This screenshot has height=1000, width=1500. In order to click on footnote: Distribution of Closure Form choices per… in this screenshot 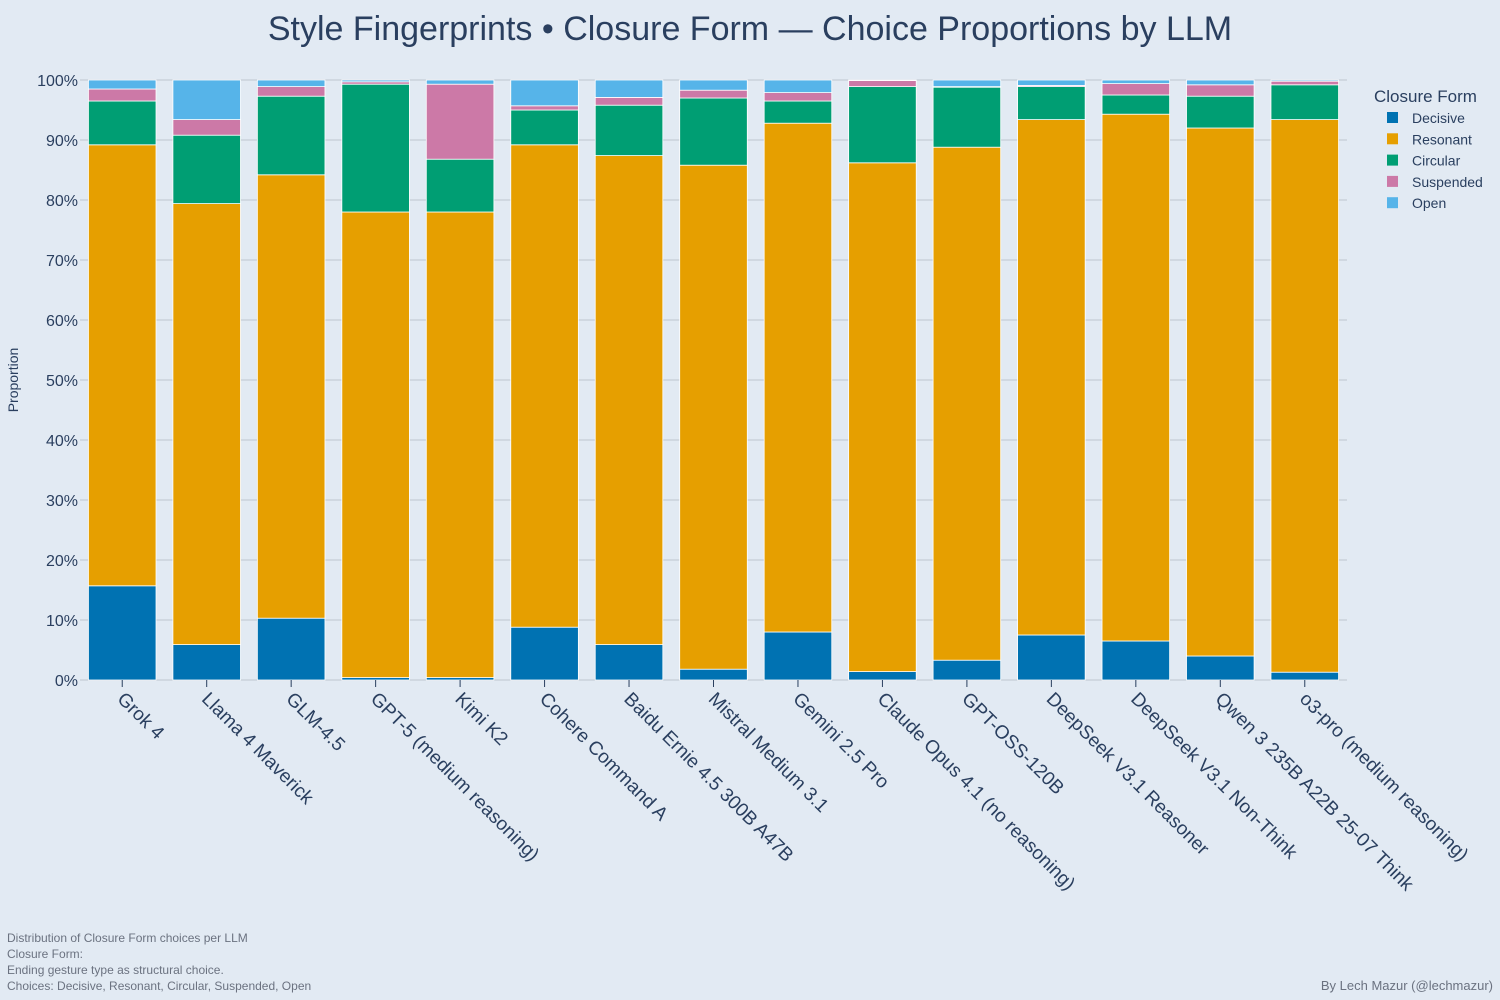, I will do `click(159, 962)`.